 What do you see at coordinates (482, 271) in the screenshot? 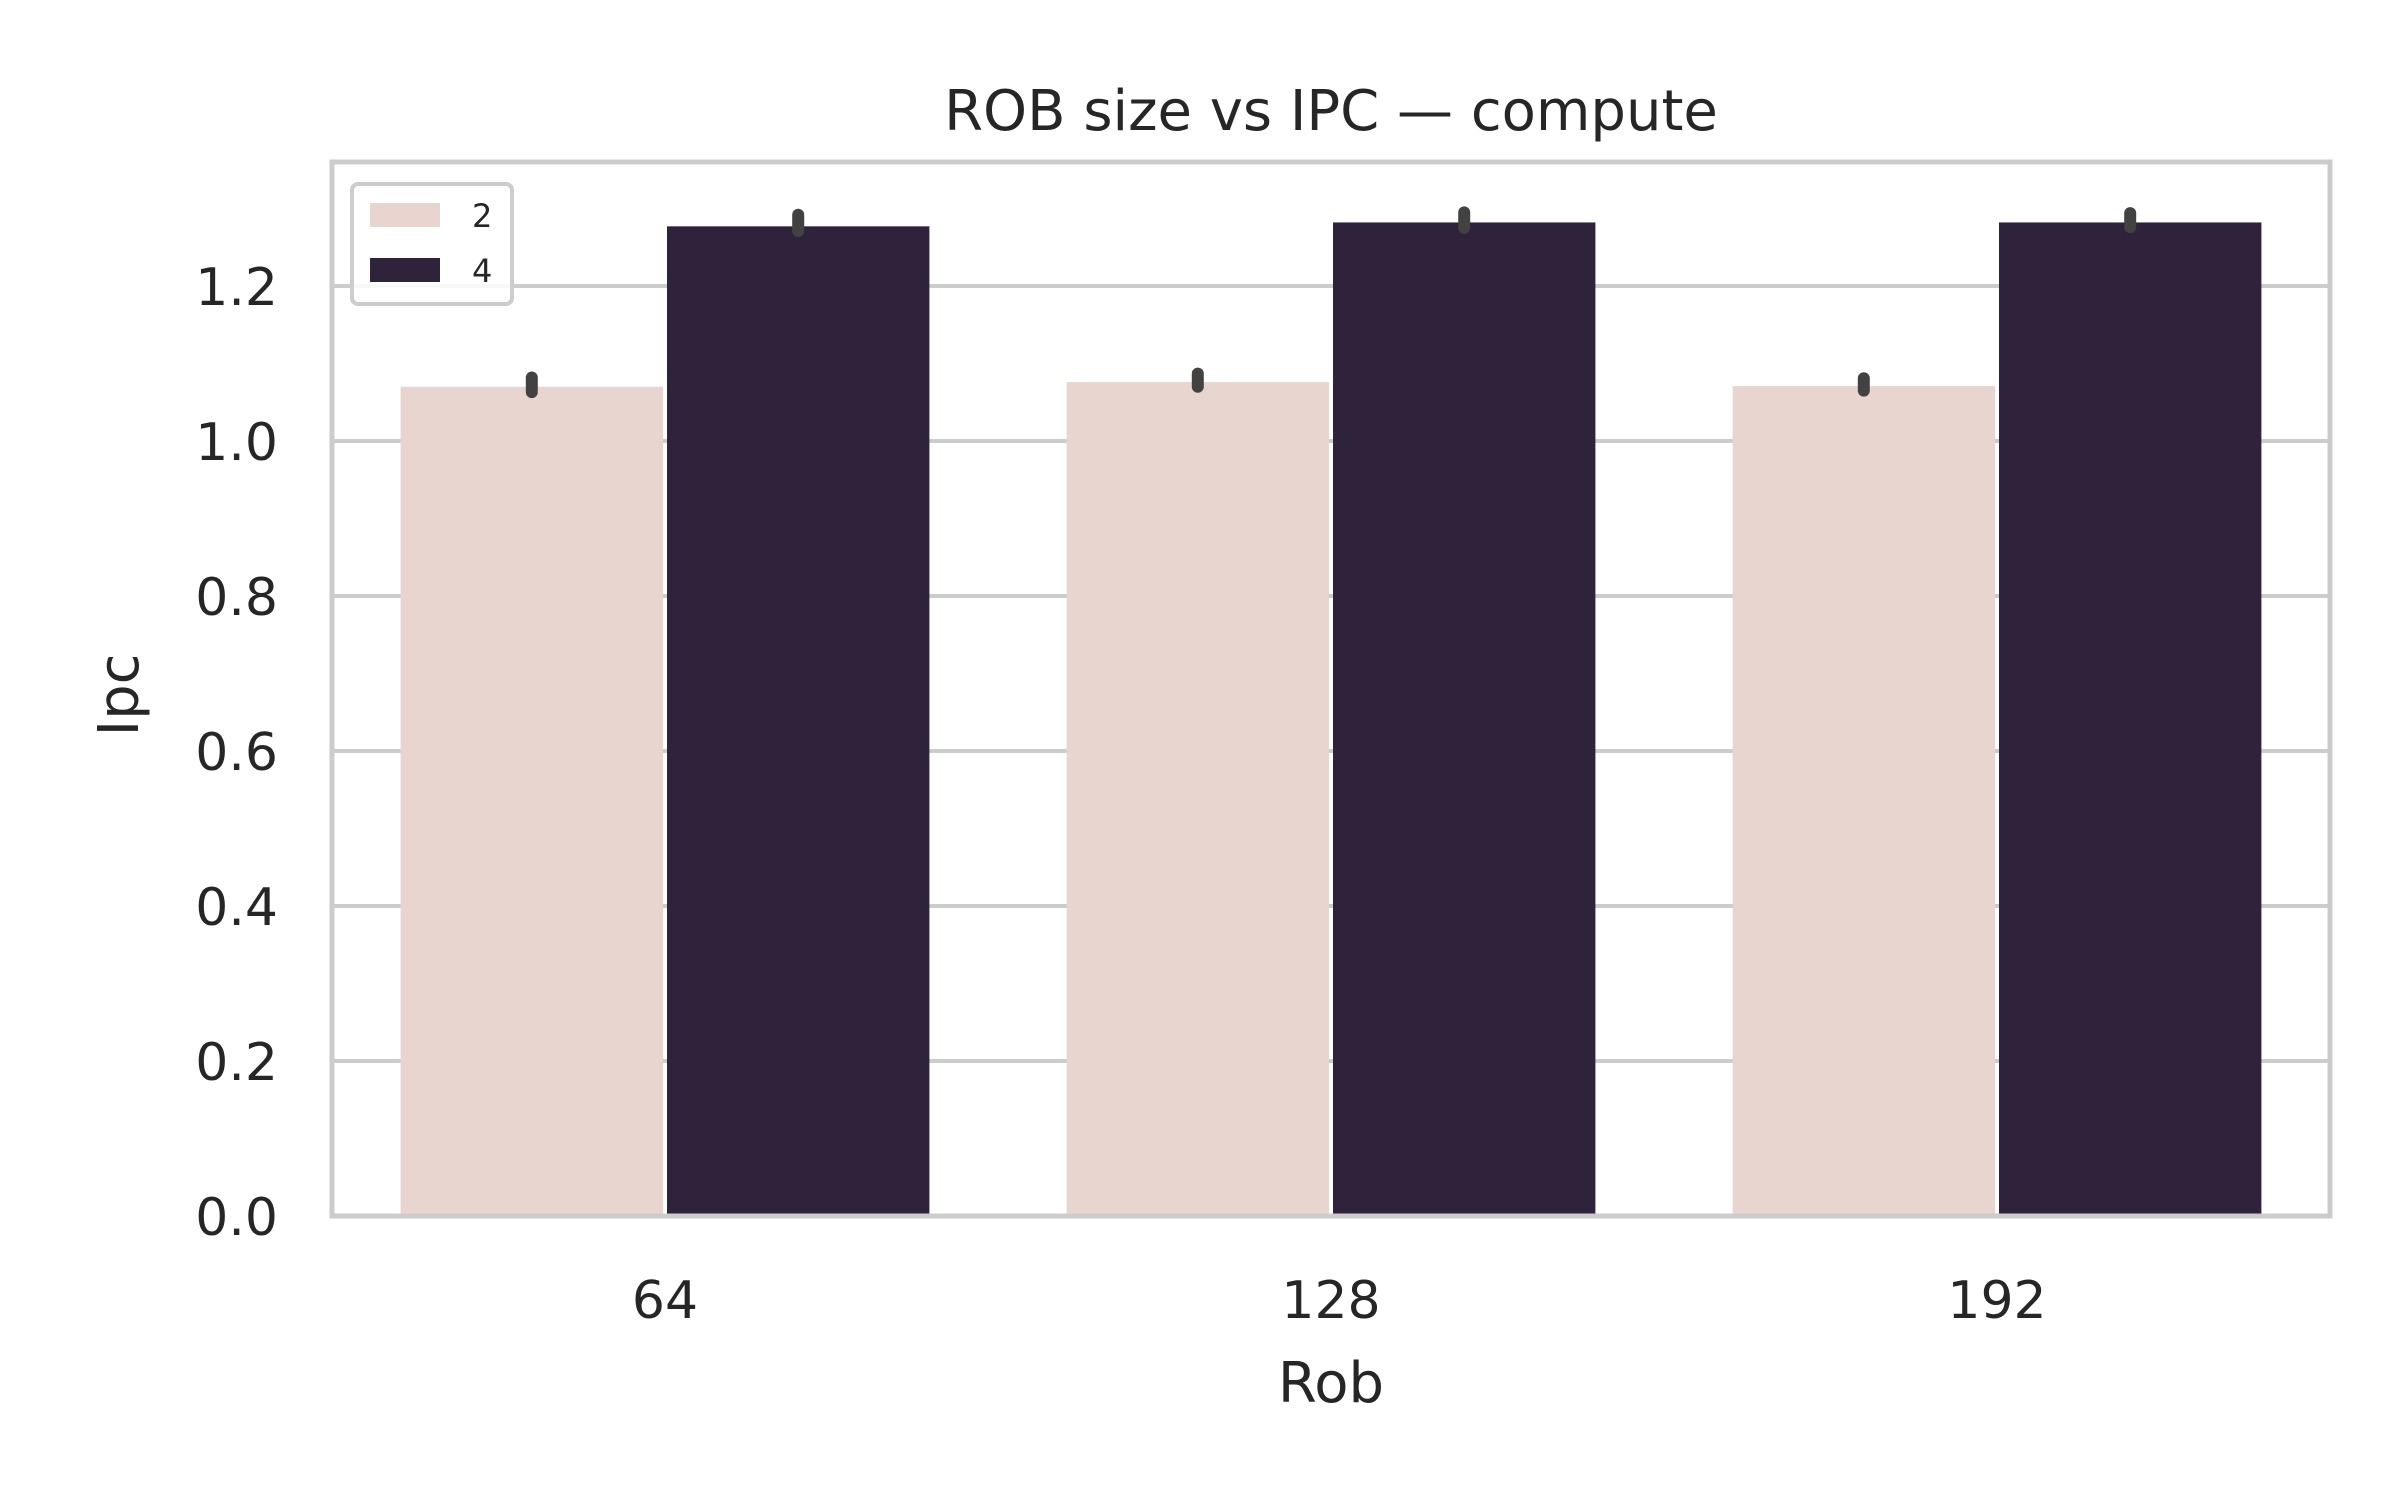
I see `legend-label: 4` at bounding box center [482, 271].